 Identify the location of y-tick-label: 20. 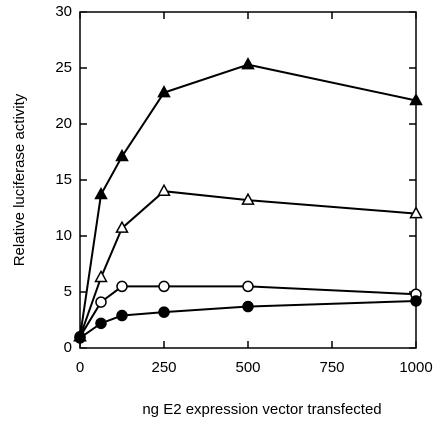
(63, 123).